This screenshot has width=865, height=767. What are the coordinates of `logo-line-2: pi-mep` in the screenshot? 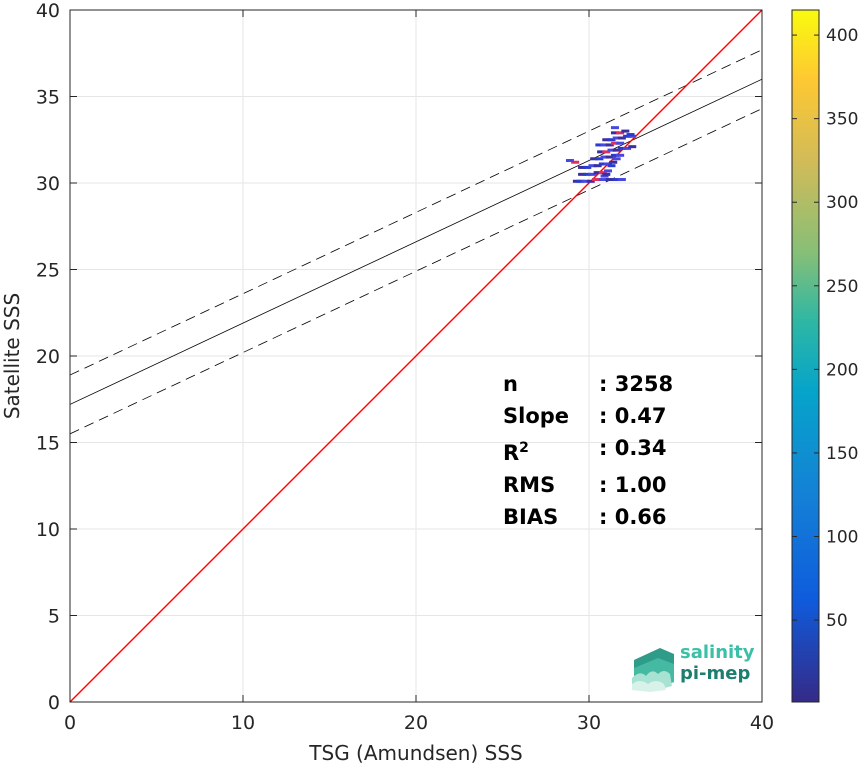 It's located at (715, 673).